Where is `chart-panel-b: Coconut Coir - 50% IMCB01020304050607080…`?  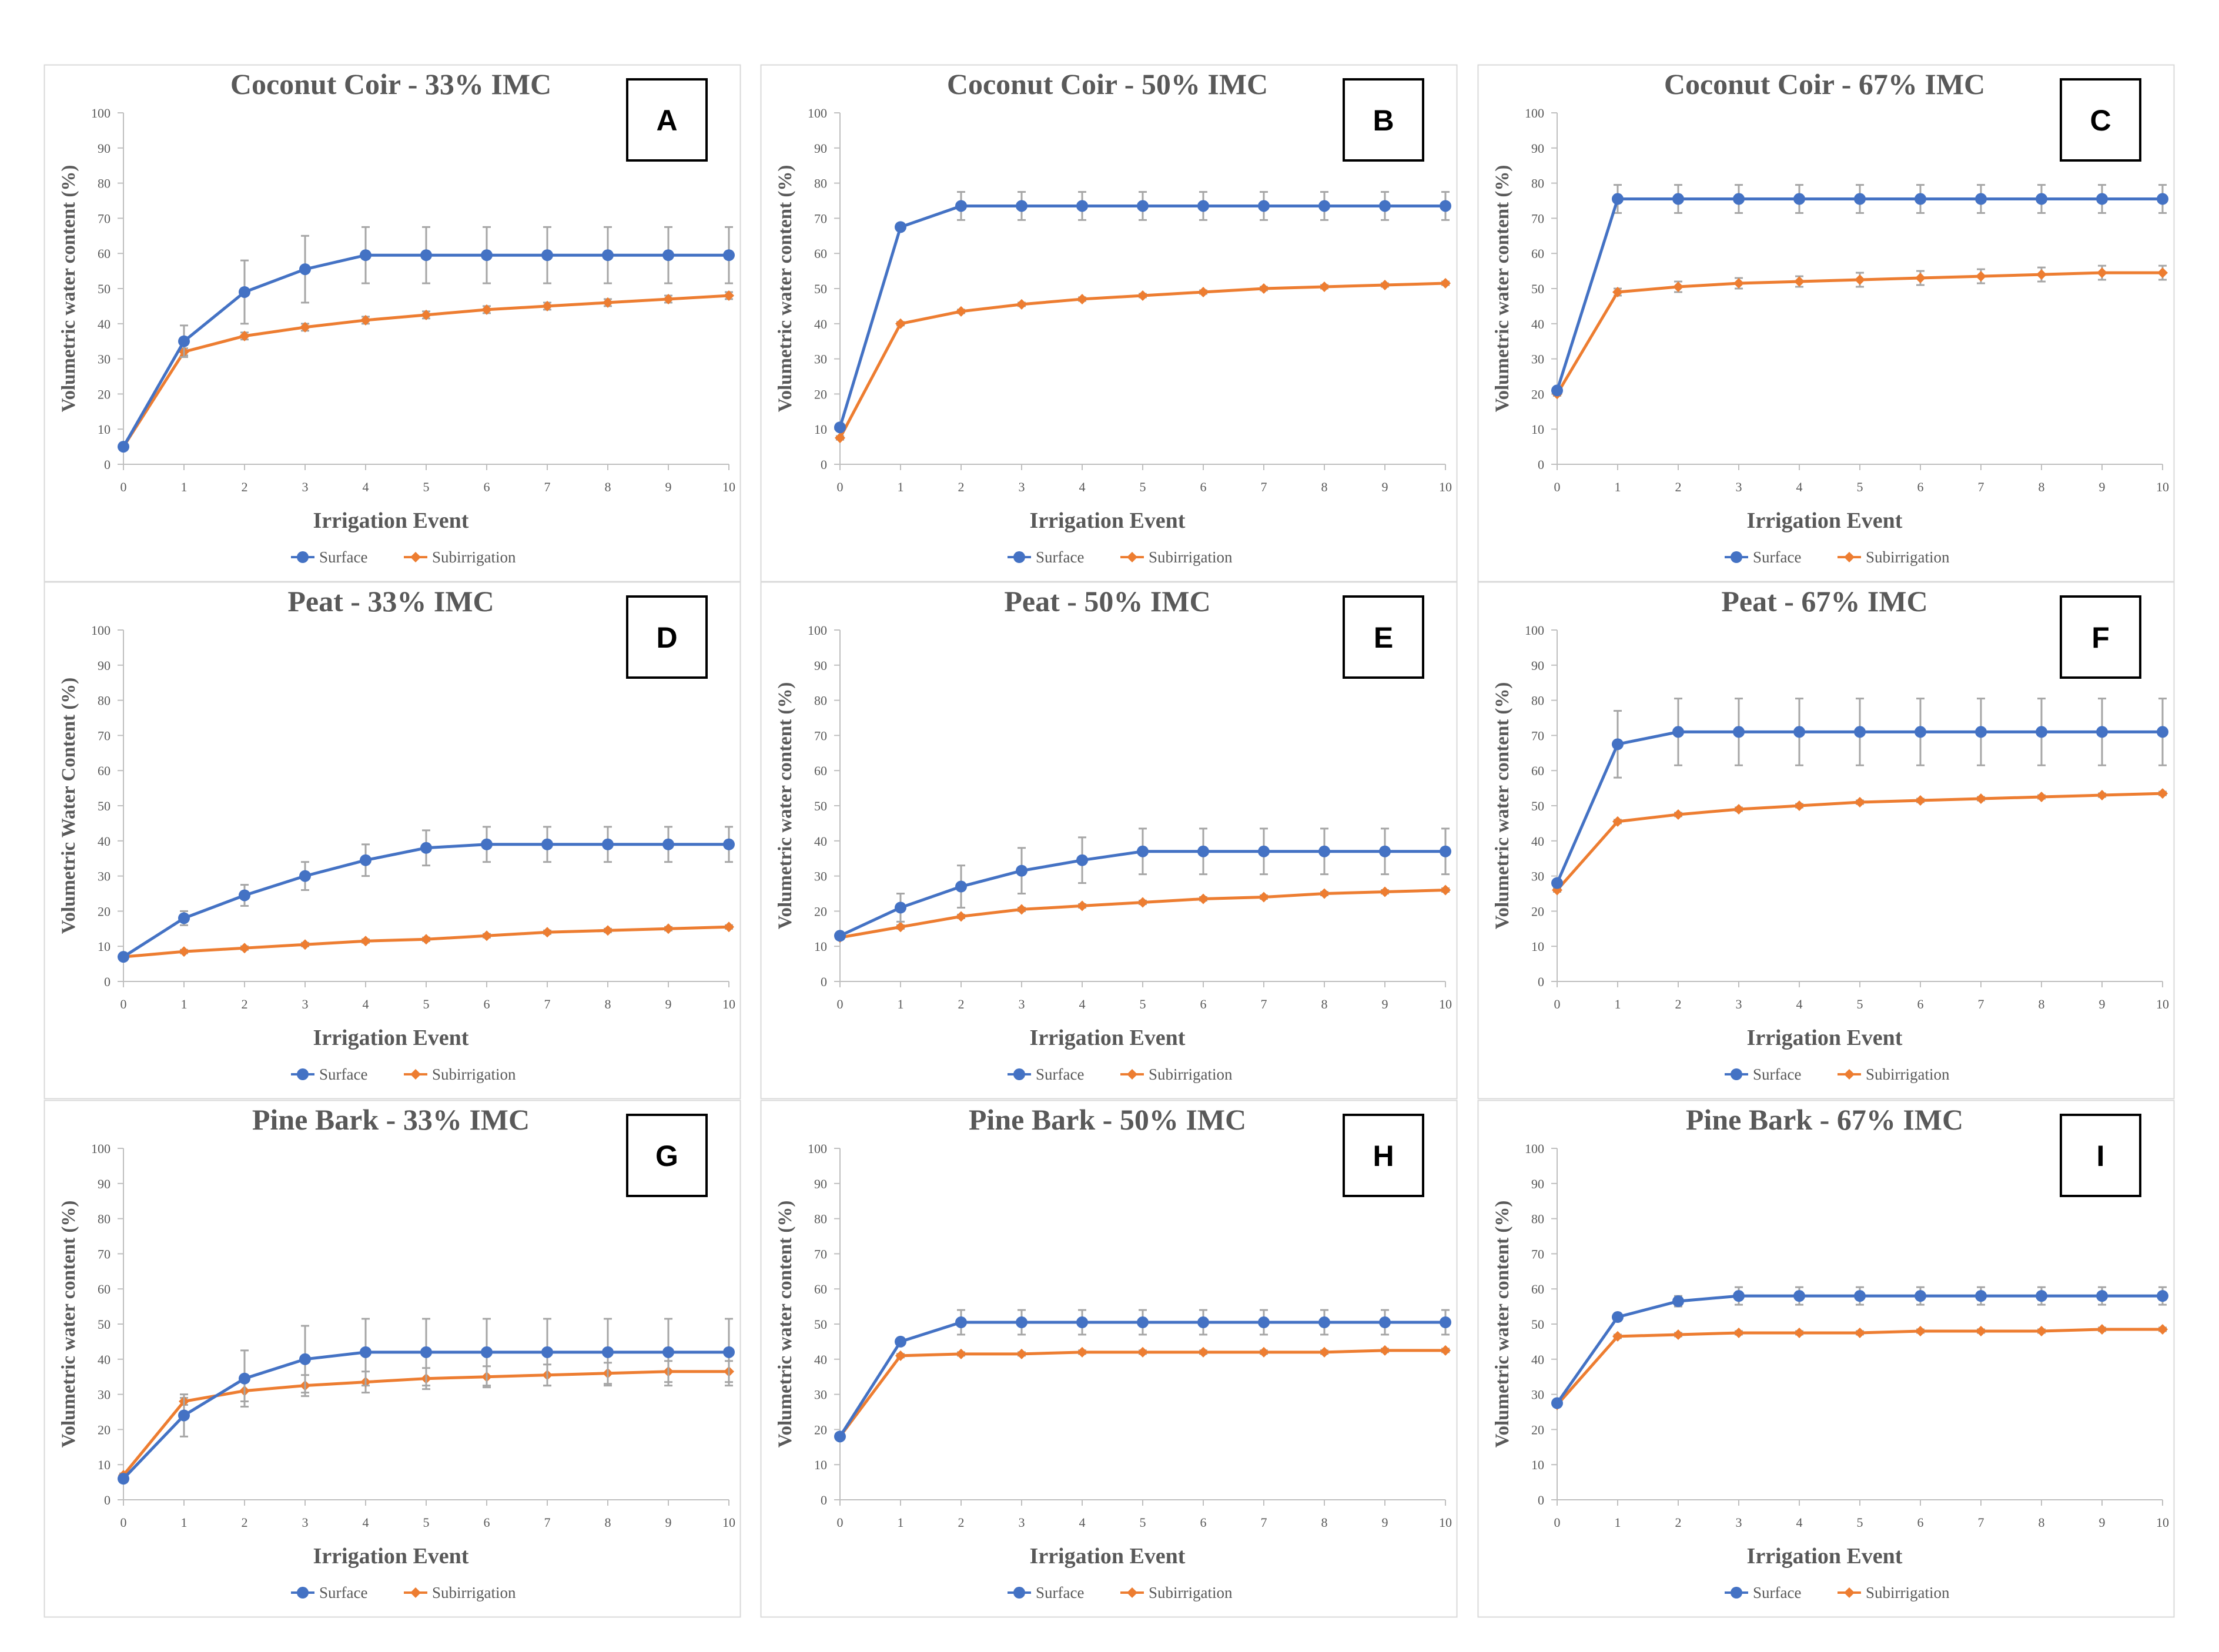 chart-panel-b: Coconut Coir - 50% IMCB01020304050607080… is located at coordinates (1109, 323).